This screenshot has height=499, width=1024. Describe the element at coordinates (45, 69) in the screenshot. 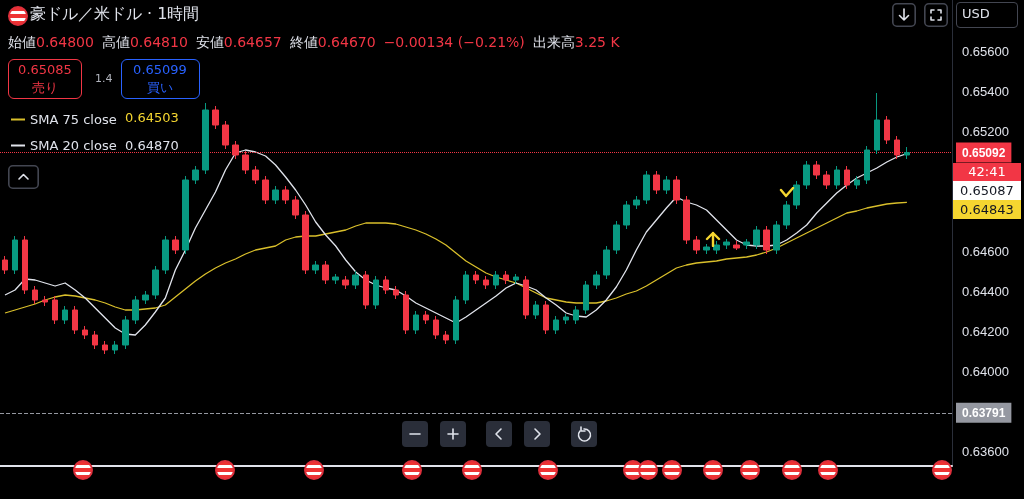

I see `annotation: 0.65085` at that location.